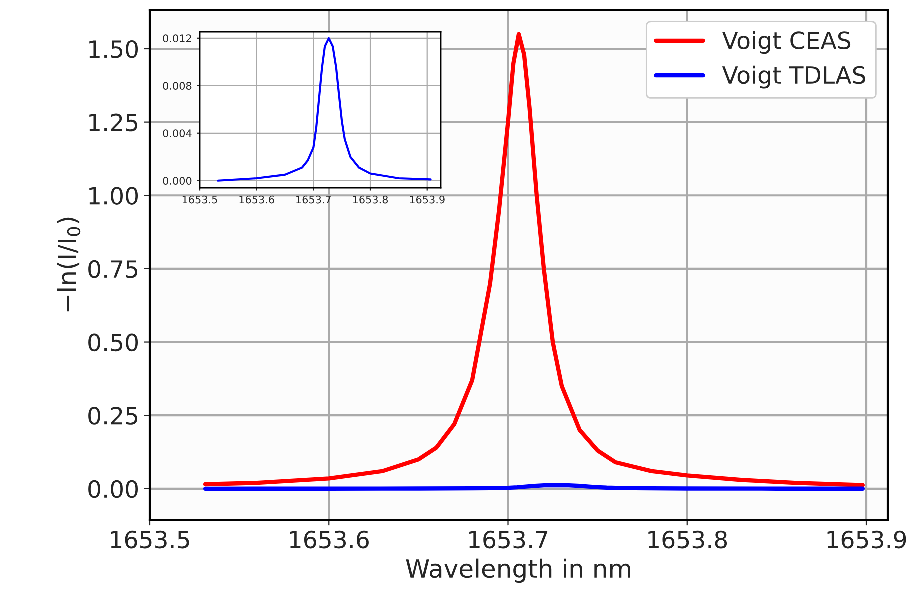  What do you see at coordinates (114, 49) in the screenshot?
I see `y-tick-label: 1.50` at bounding box center [114, 49].